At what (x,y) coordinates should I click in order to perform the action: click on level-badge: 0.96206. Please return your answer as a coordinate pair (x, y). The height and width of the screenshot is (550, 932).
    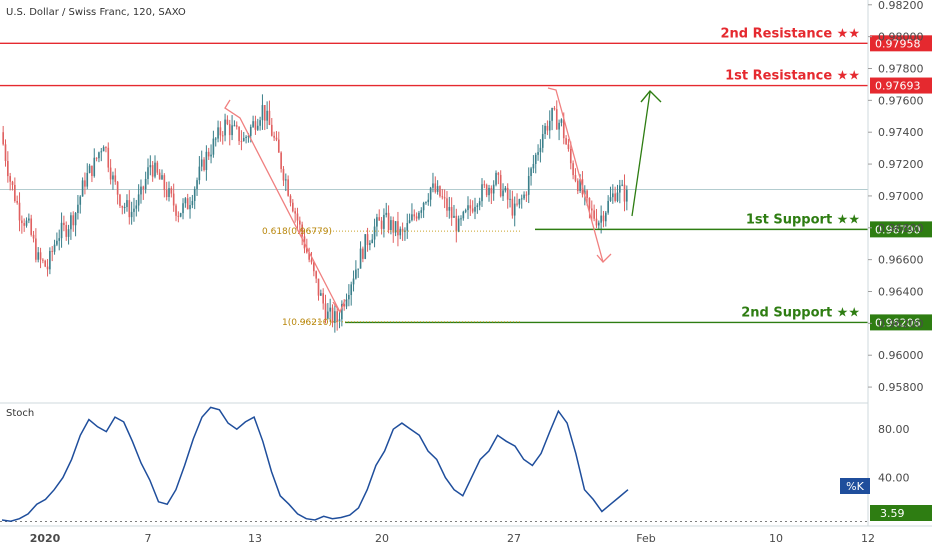
    Looking at the image, I should click on (901, 322).